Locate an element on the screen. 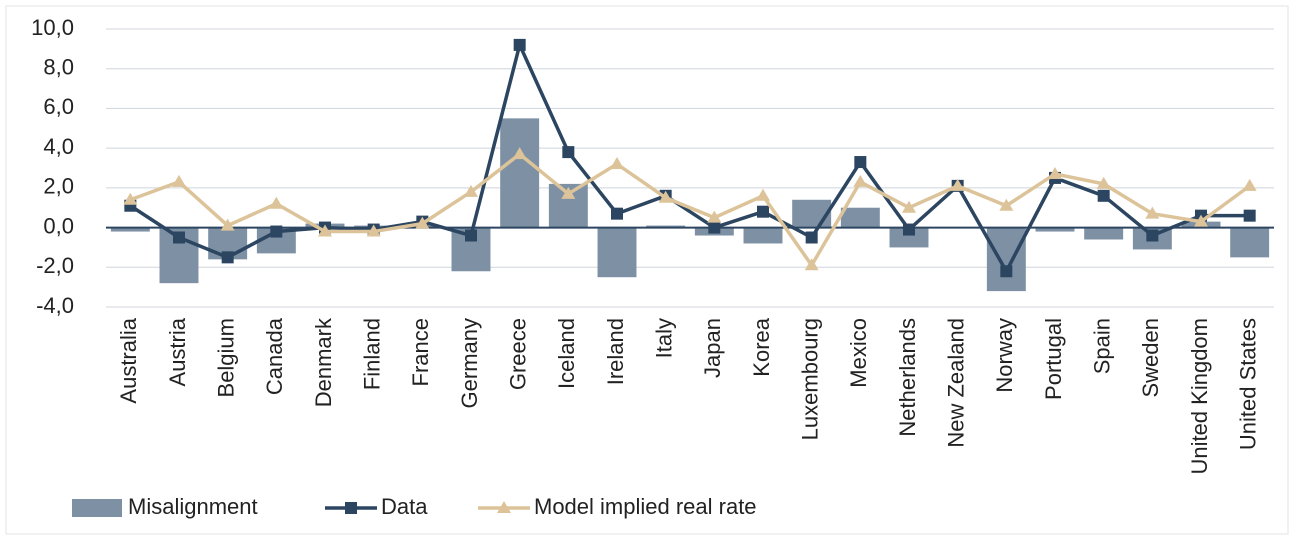 The height and width of the screenshot is (535, 1289). x-tick-label: Ireland is located at coordinates (615, 351).